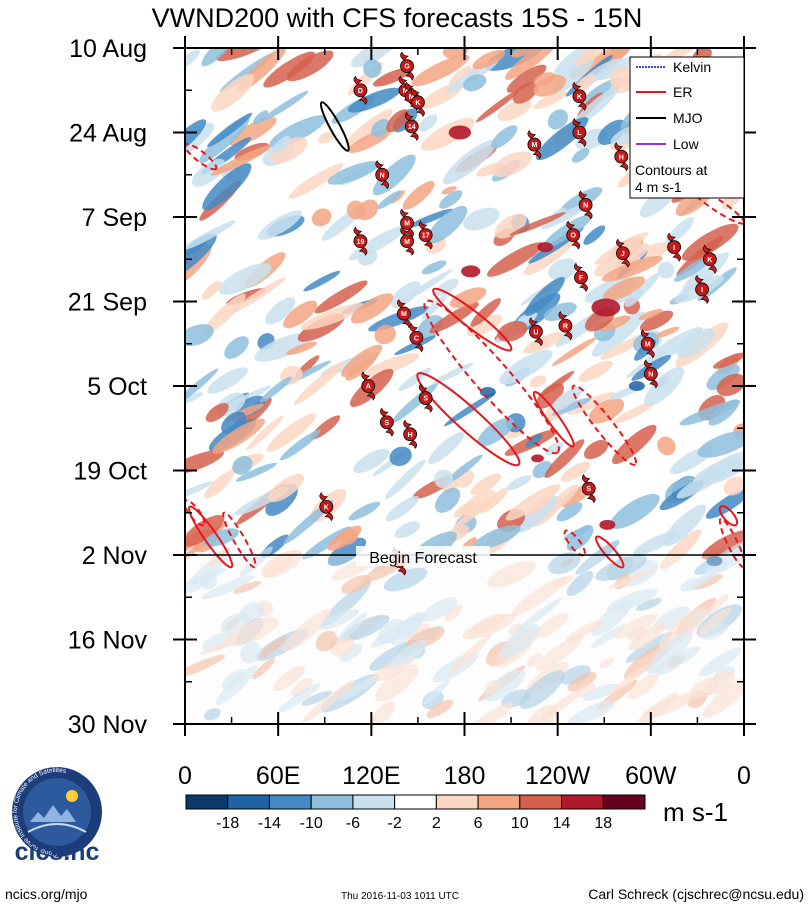 The image size is (809, 907). I want to click on colorbar-unit: m s-1, so click(695, 812).